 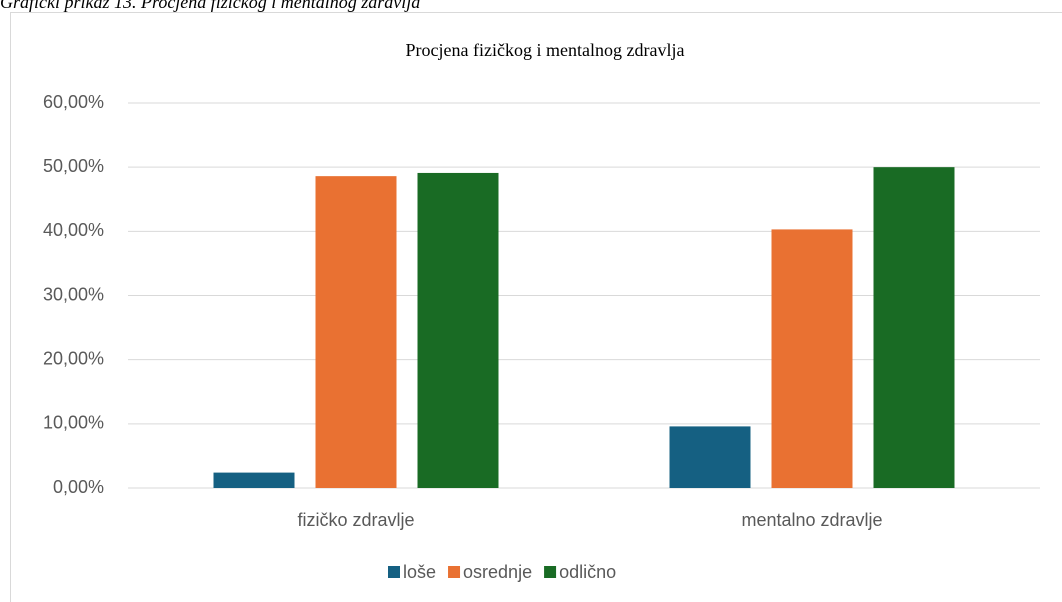 What do you see at coordinates (78, 487) in the screenshot?
I see `y-tick-label: 0,00%` at bounding box center [78, 487].